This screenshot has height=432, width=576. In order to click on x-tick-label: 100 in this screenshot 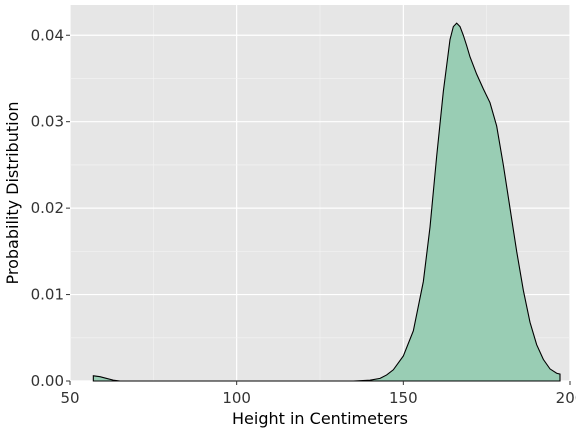, I will do `click(236, 398)`.